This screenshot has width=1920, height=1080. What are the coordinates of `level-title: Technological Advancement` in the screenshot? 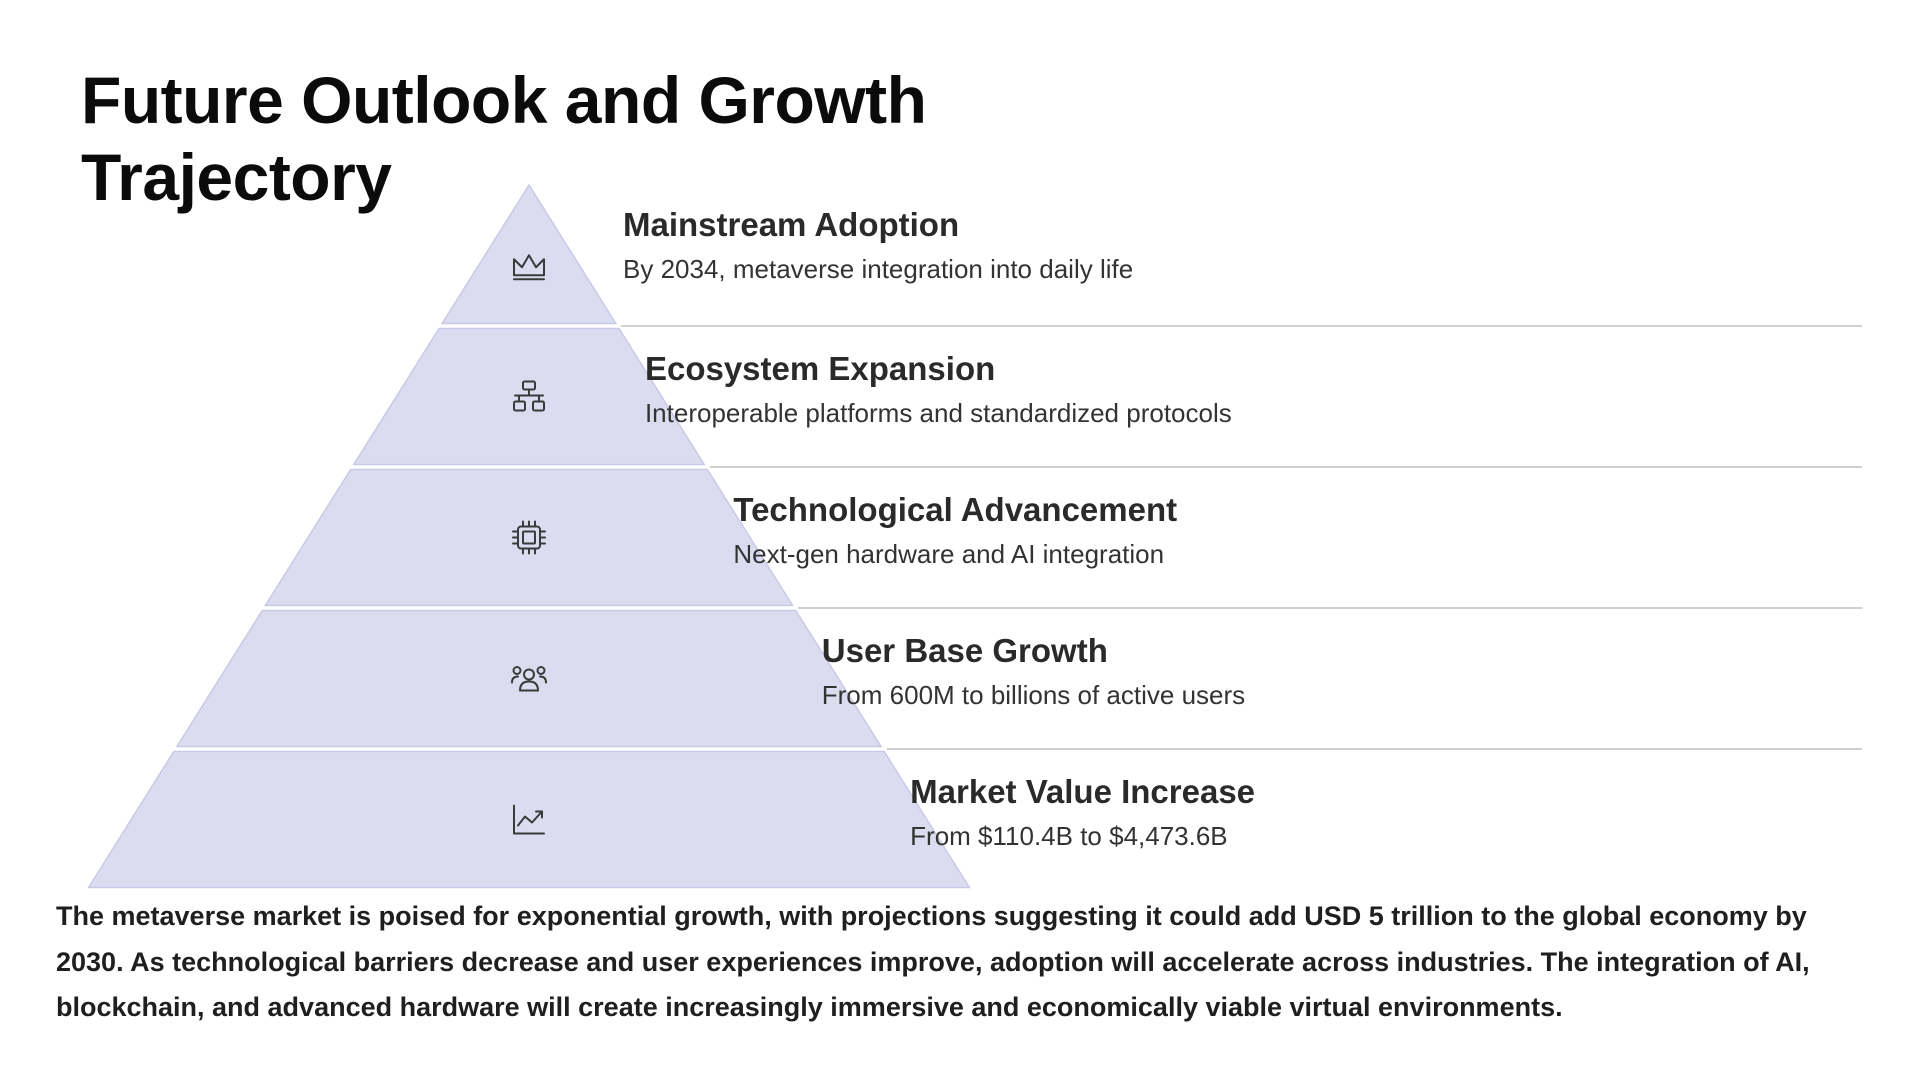 It's located at (955, 509).